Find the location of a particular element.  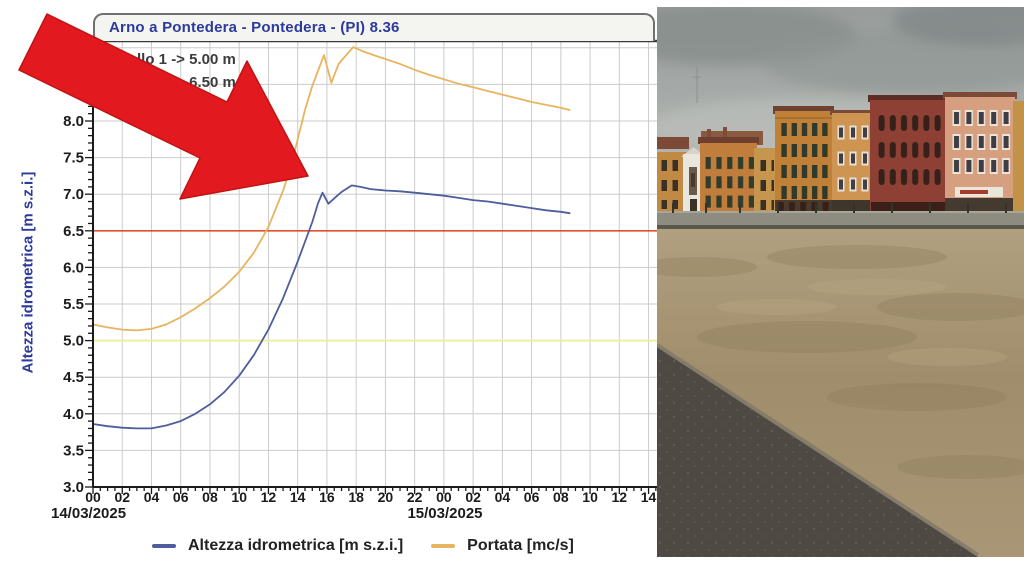

y-tick-label: 4.0 is located at coordinates (73, 414).